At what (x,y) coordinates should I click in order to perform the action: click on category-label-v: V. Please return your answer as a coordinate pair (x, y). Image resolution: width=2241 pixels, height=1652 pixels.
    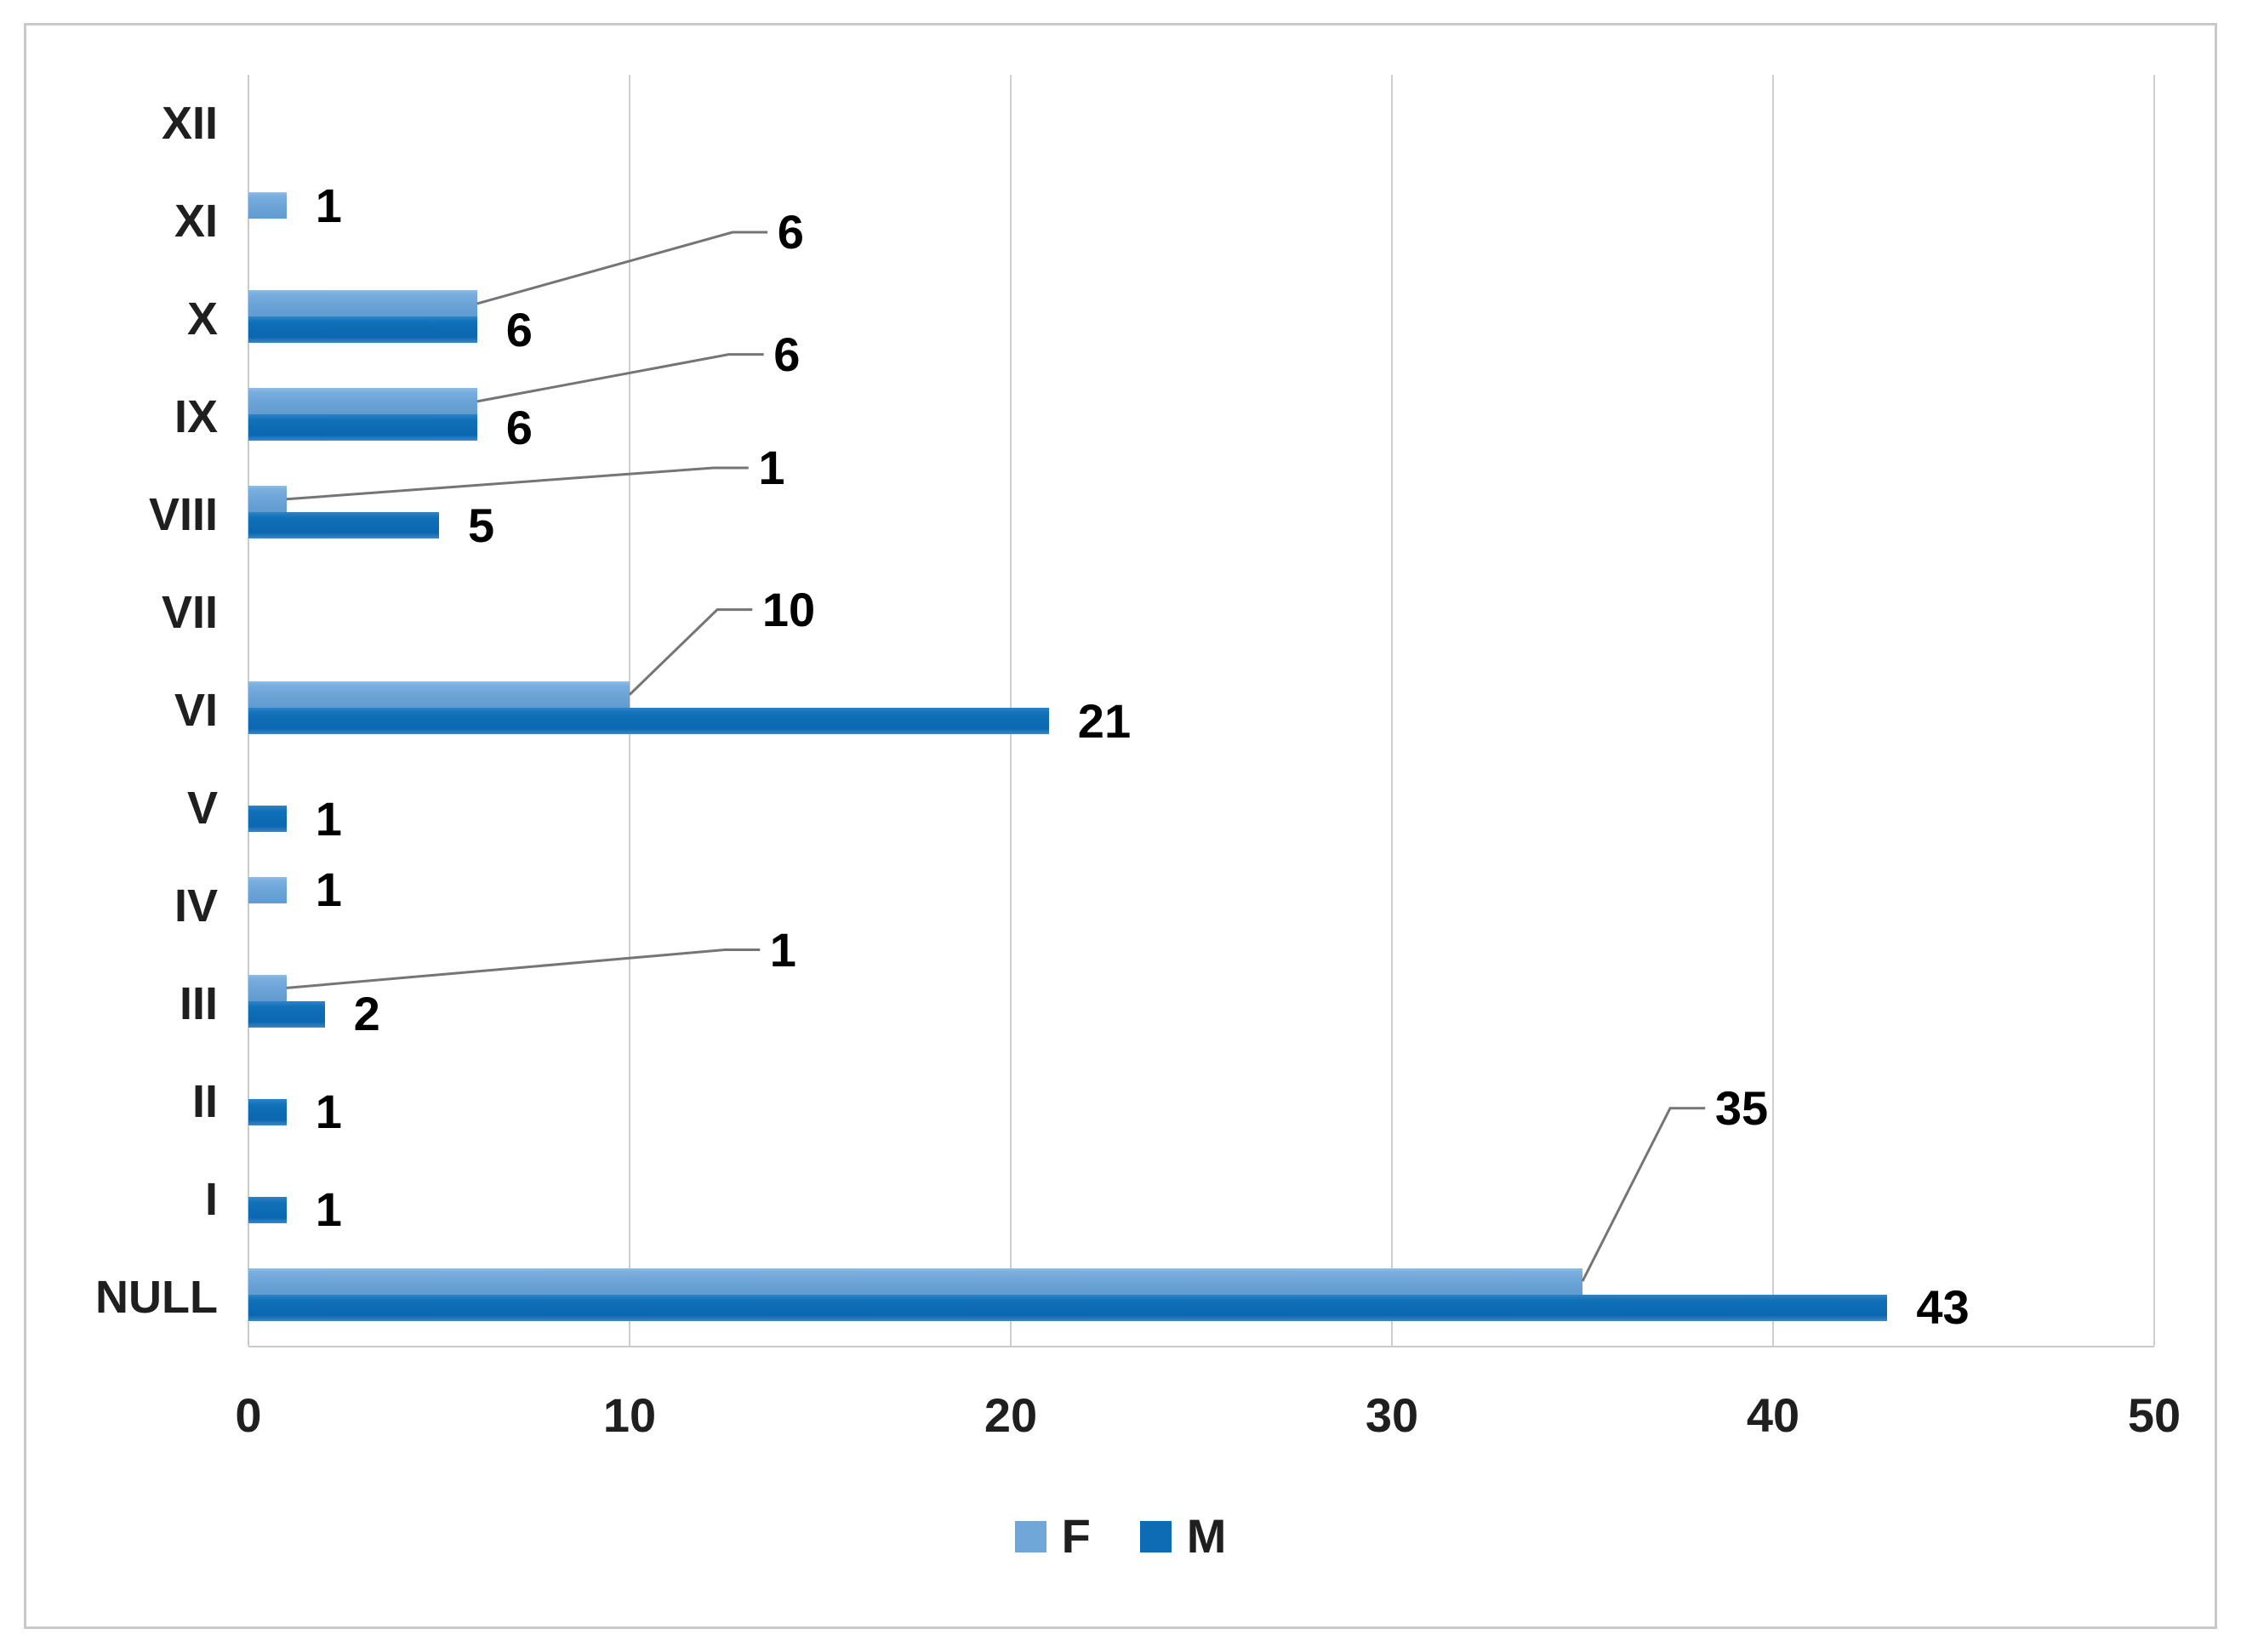
    Looking at the image, I should click on (202, 808).